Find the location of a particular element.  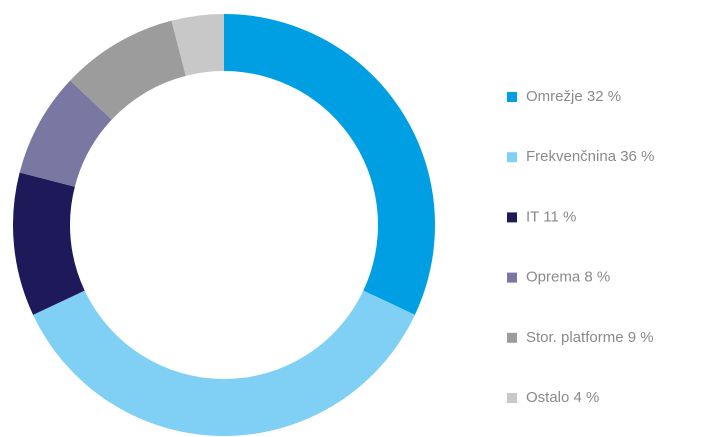

legend-category: Oprema is located at coordinates (553, 277).